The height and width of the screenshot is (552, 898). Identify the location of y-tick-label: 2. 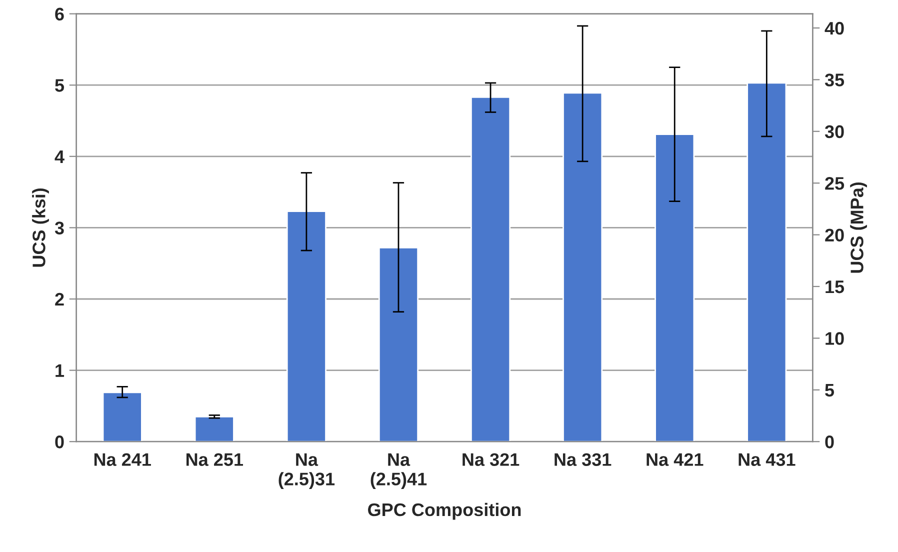
(59, 299).